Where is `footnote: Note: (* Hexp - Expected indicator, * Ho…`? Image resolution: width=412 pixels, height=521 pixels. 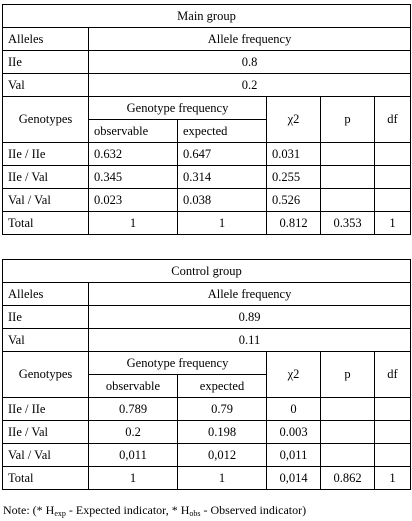
footnote: Note: (* Hexp - Expected indicator, * Ho… is located at coordinates (154, 510).